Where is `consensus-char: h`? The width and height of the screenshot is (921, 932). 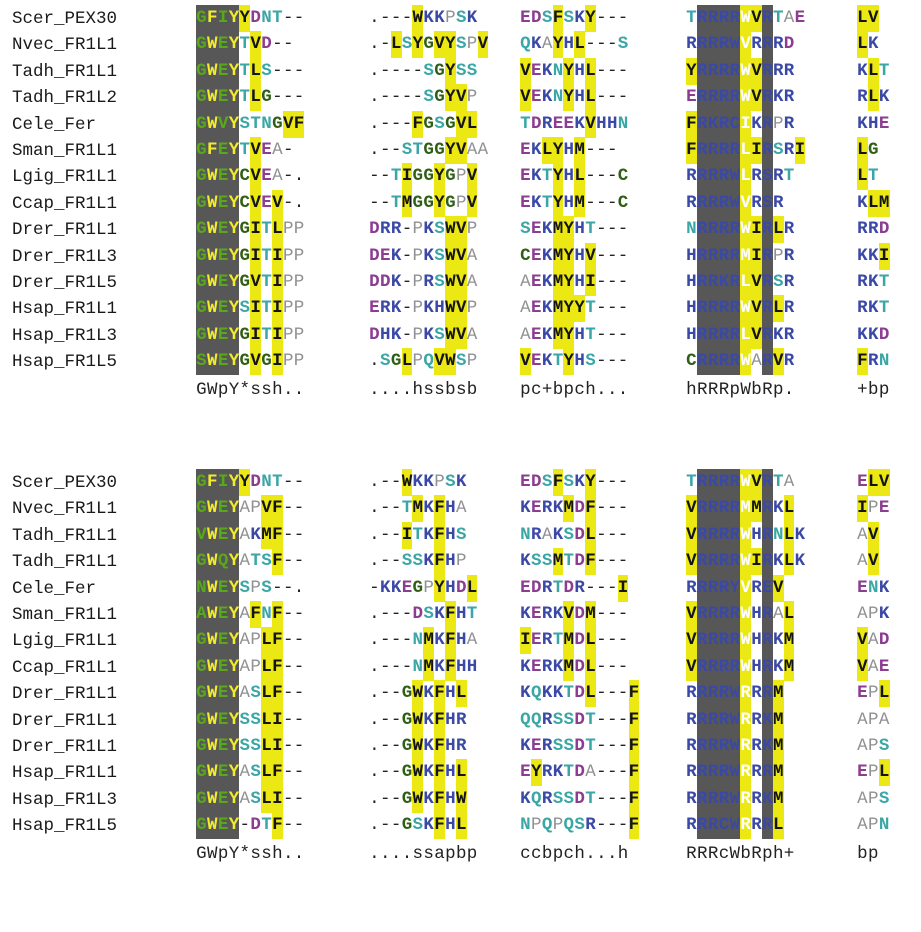
consensus-char: h is located at coordinates (277, 389).